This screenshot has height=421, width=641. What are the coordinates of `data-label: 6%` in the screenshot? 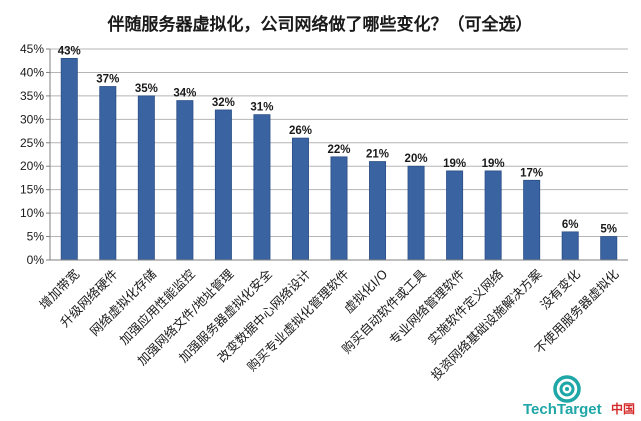 It's located at (570, 225).